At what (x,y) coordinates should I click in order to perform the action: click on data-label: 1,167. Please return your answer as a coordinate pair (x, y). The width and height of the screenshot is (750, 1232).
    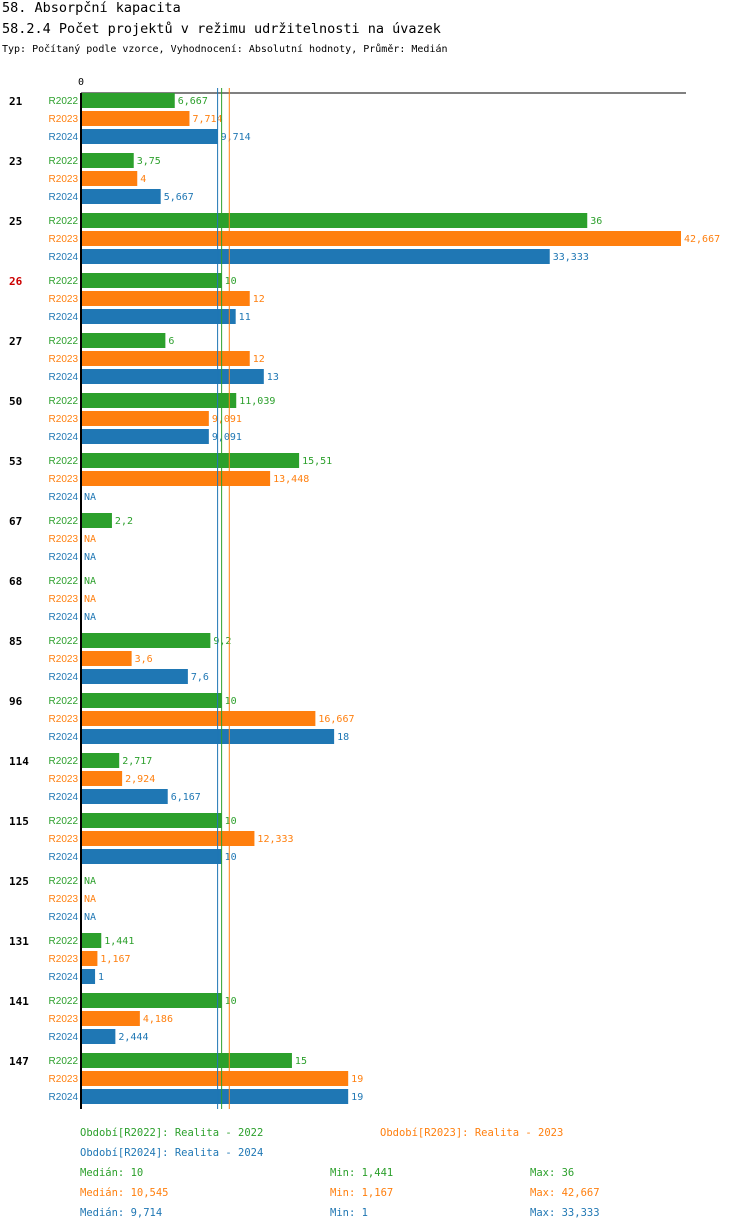
    Looking at the image, I should click on (115, 959).